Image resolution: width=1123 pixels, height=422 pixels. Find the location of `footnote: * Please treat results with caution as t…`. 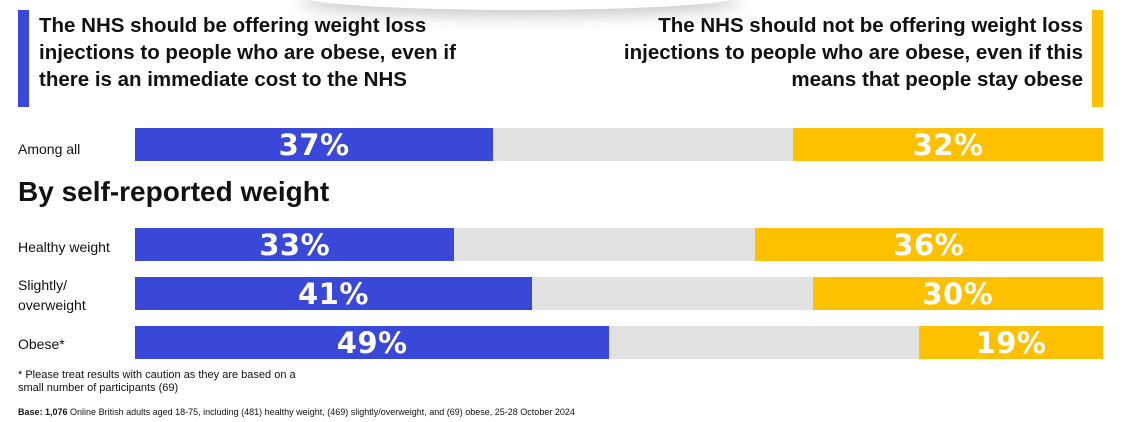

footnote: * Please treat results with caution as t… is located at coordinates (157, 381).